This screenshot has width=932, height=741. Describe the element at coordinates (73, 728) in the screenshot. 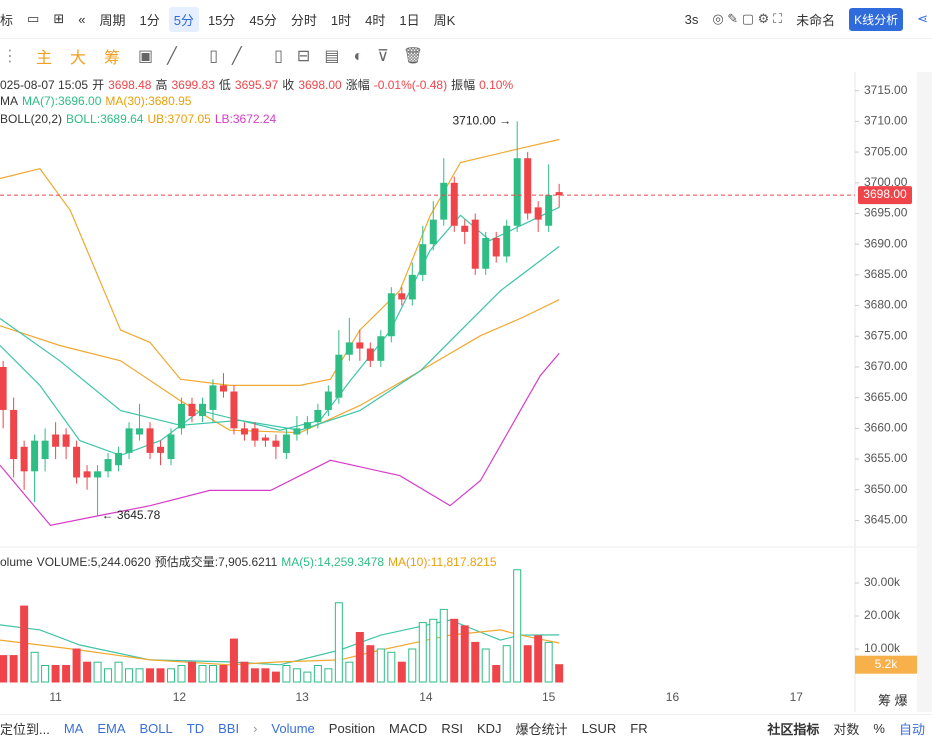

I see `indicator: MA` at that location.